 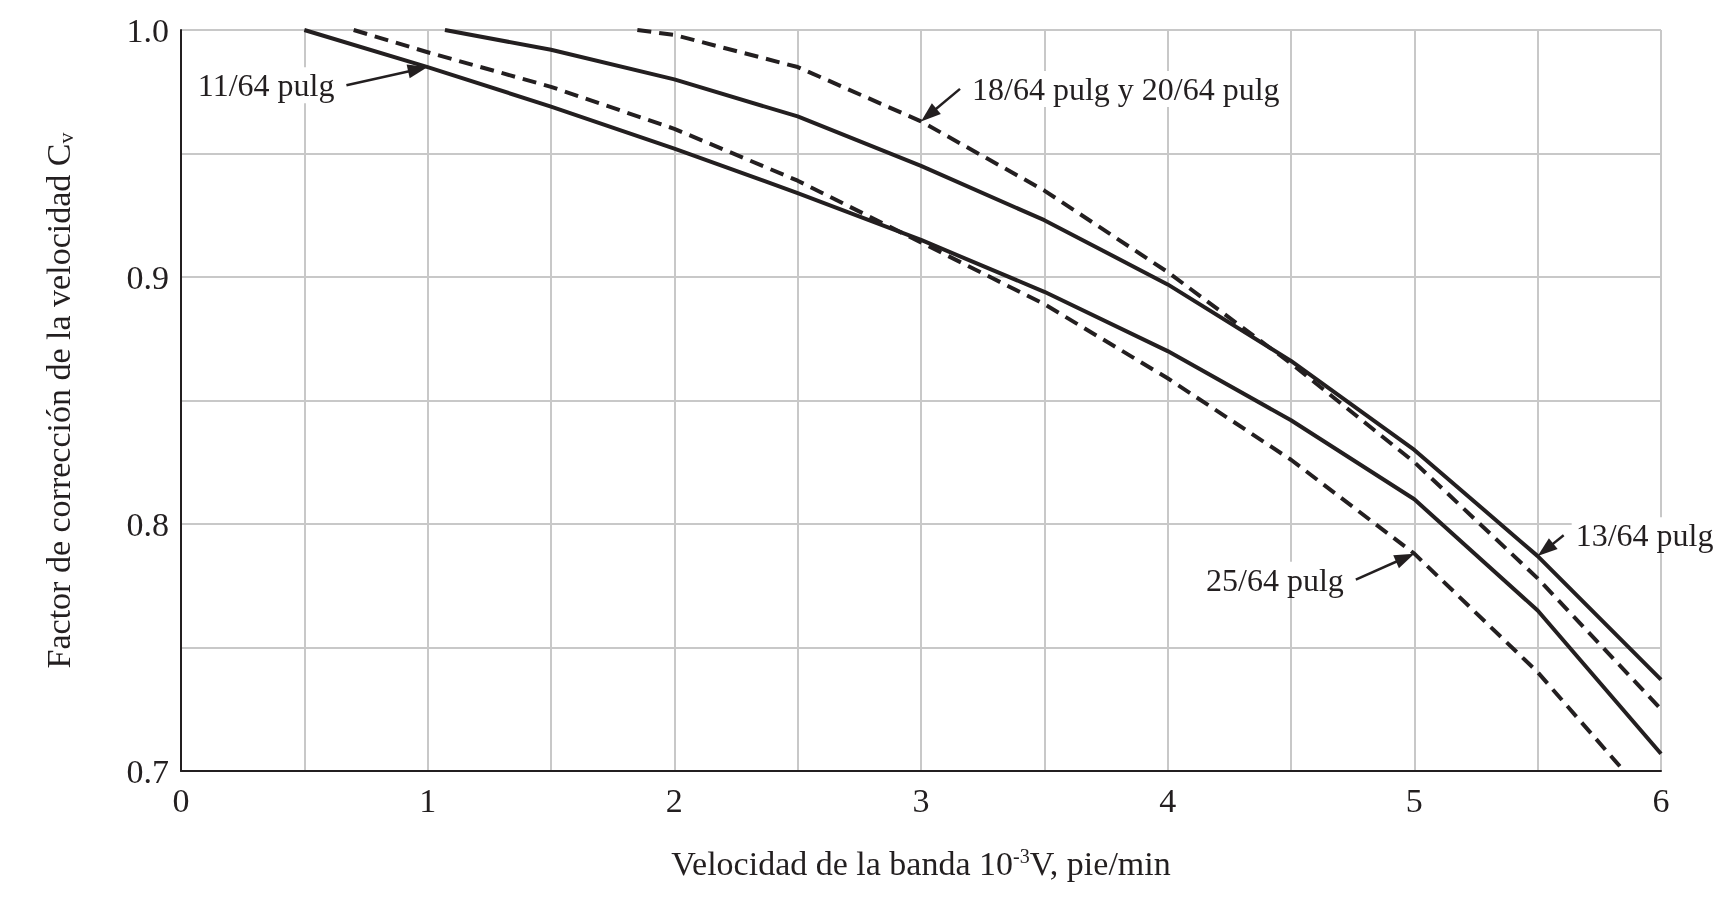 What do you see at coordinates (147, 771) in the screenshot?
I see `y-tick-label: 0.7` at bounding box center [147, 771].